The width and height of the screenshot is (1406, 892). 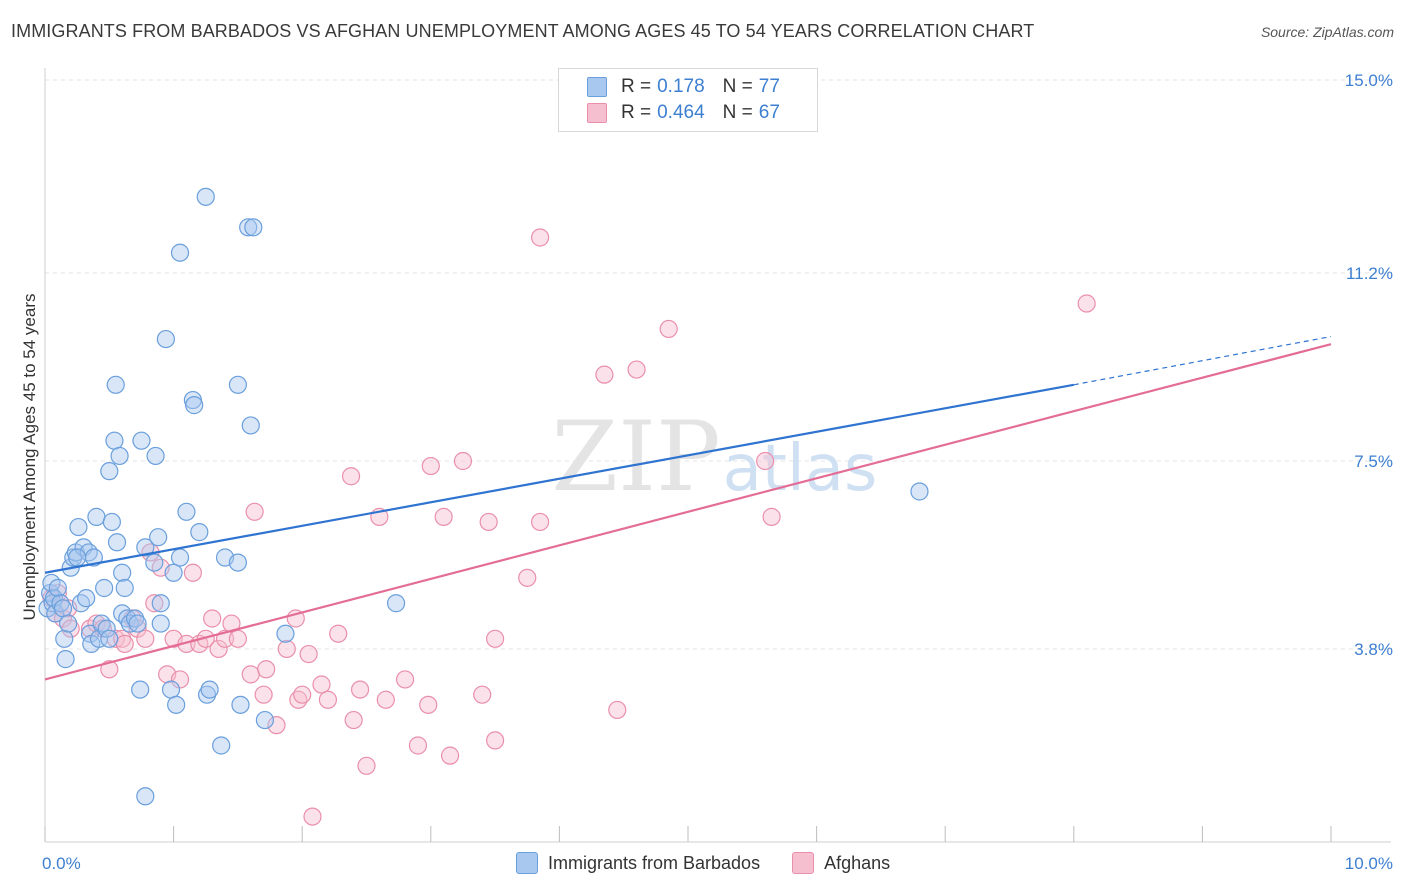 What do you see at coordinates (1369, 80) in the screenshot?
I see `y-tick-label: 15.0%` at bounding box center [1369, 80].